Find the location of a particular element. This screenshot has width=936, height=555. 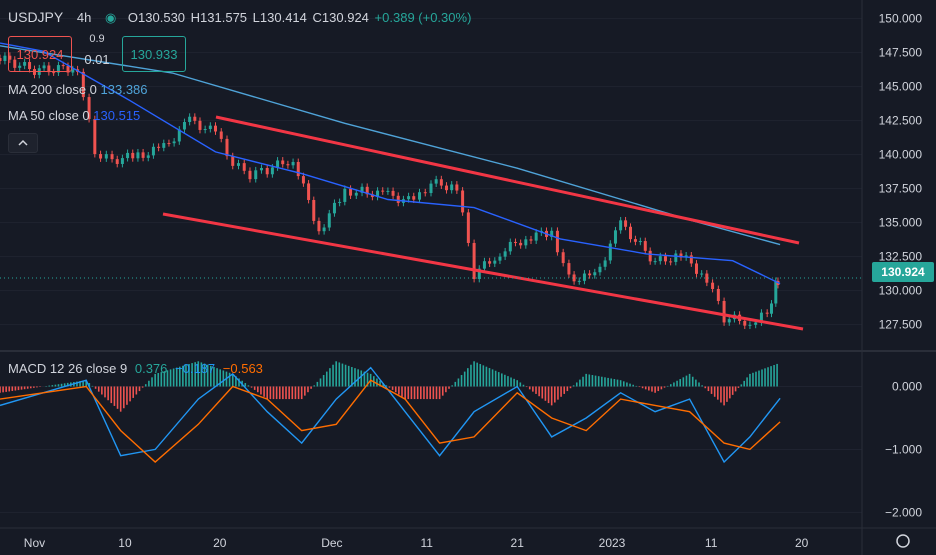

ma200-legend: MA 200 close 0 133.386 is located at coordinates (78, 89).